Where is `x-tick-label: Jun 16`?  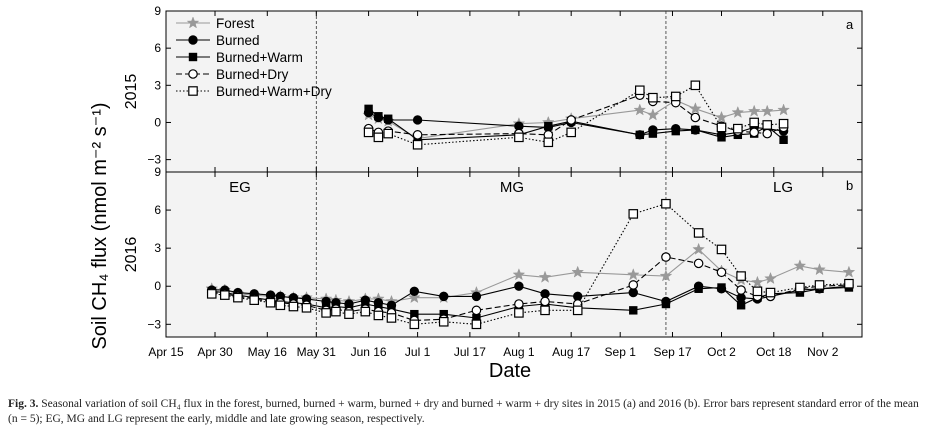 x-tick-label: Jun 16 is located at coordinates (369, 352).